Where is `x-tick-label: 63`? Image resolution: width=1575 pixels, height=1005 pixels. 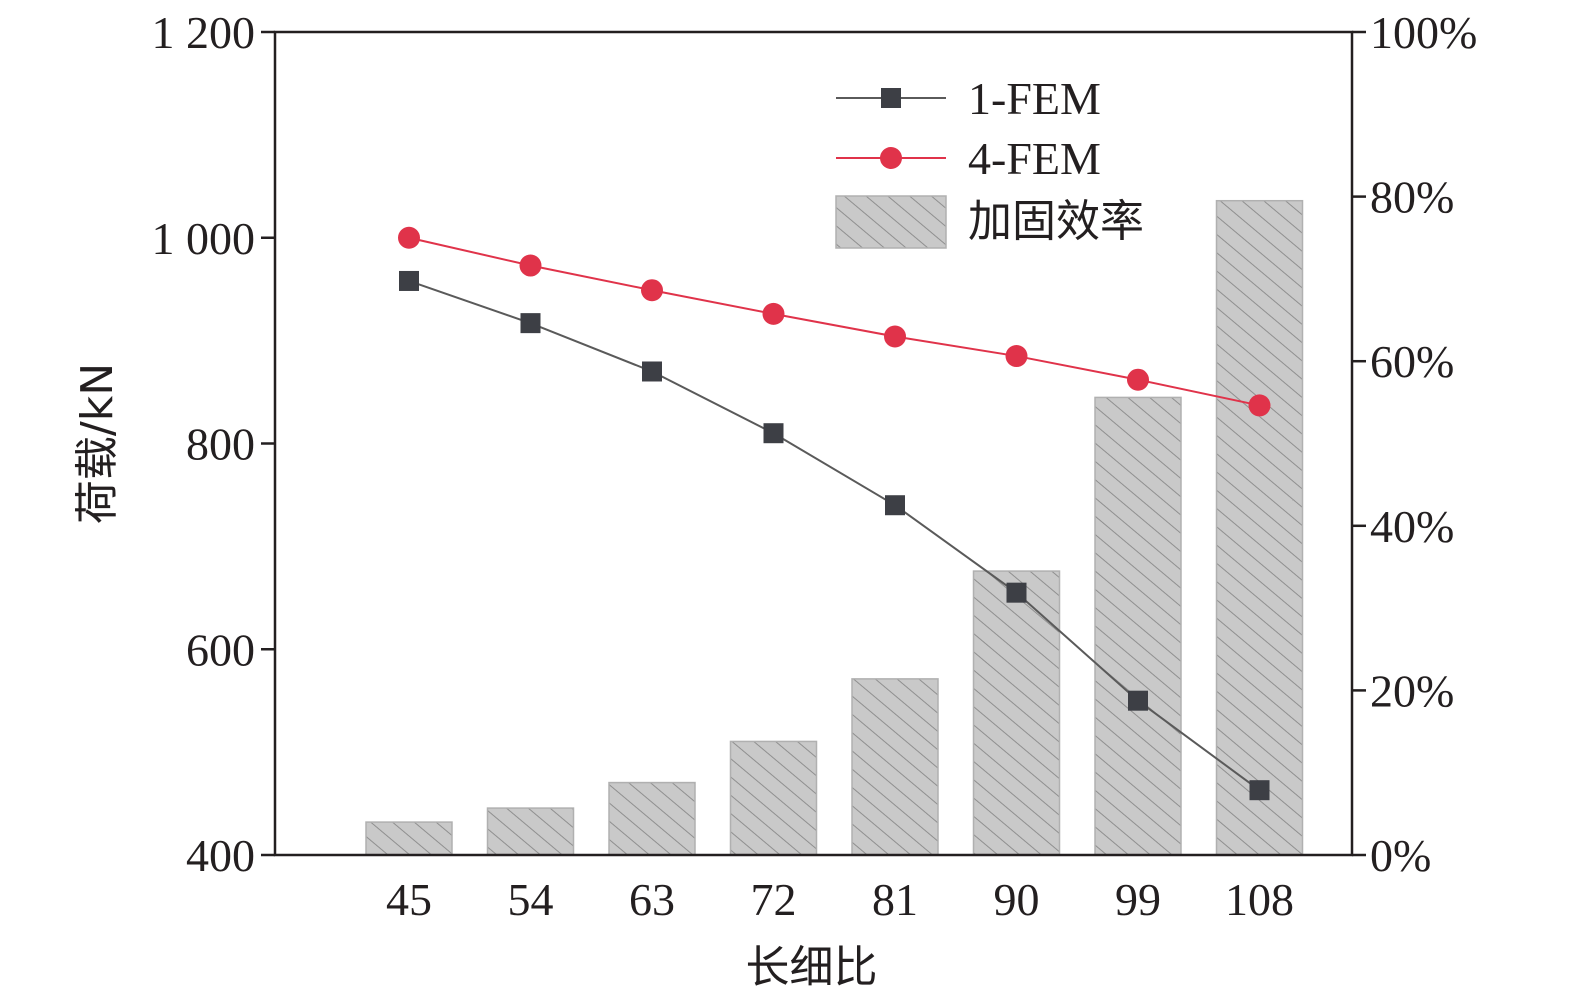
x-tick-label: 63 is located at coordinates (652, 899).